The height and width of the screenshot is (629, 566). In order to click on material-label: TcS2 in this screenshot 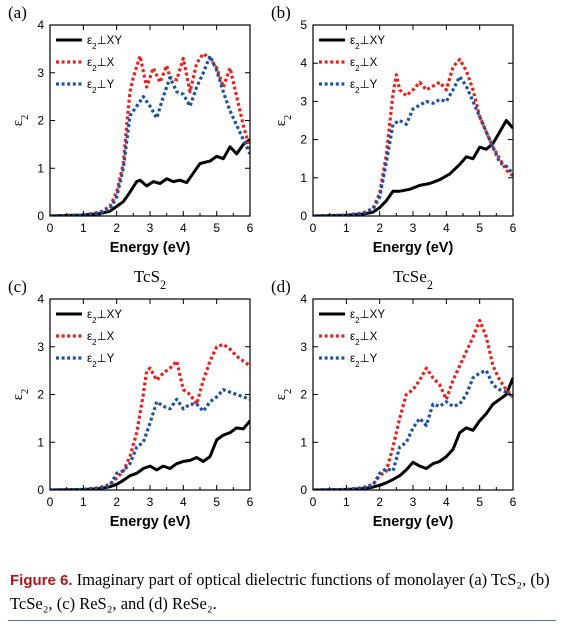, I will do `click(150, 279)`.